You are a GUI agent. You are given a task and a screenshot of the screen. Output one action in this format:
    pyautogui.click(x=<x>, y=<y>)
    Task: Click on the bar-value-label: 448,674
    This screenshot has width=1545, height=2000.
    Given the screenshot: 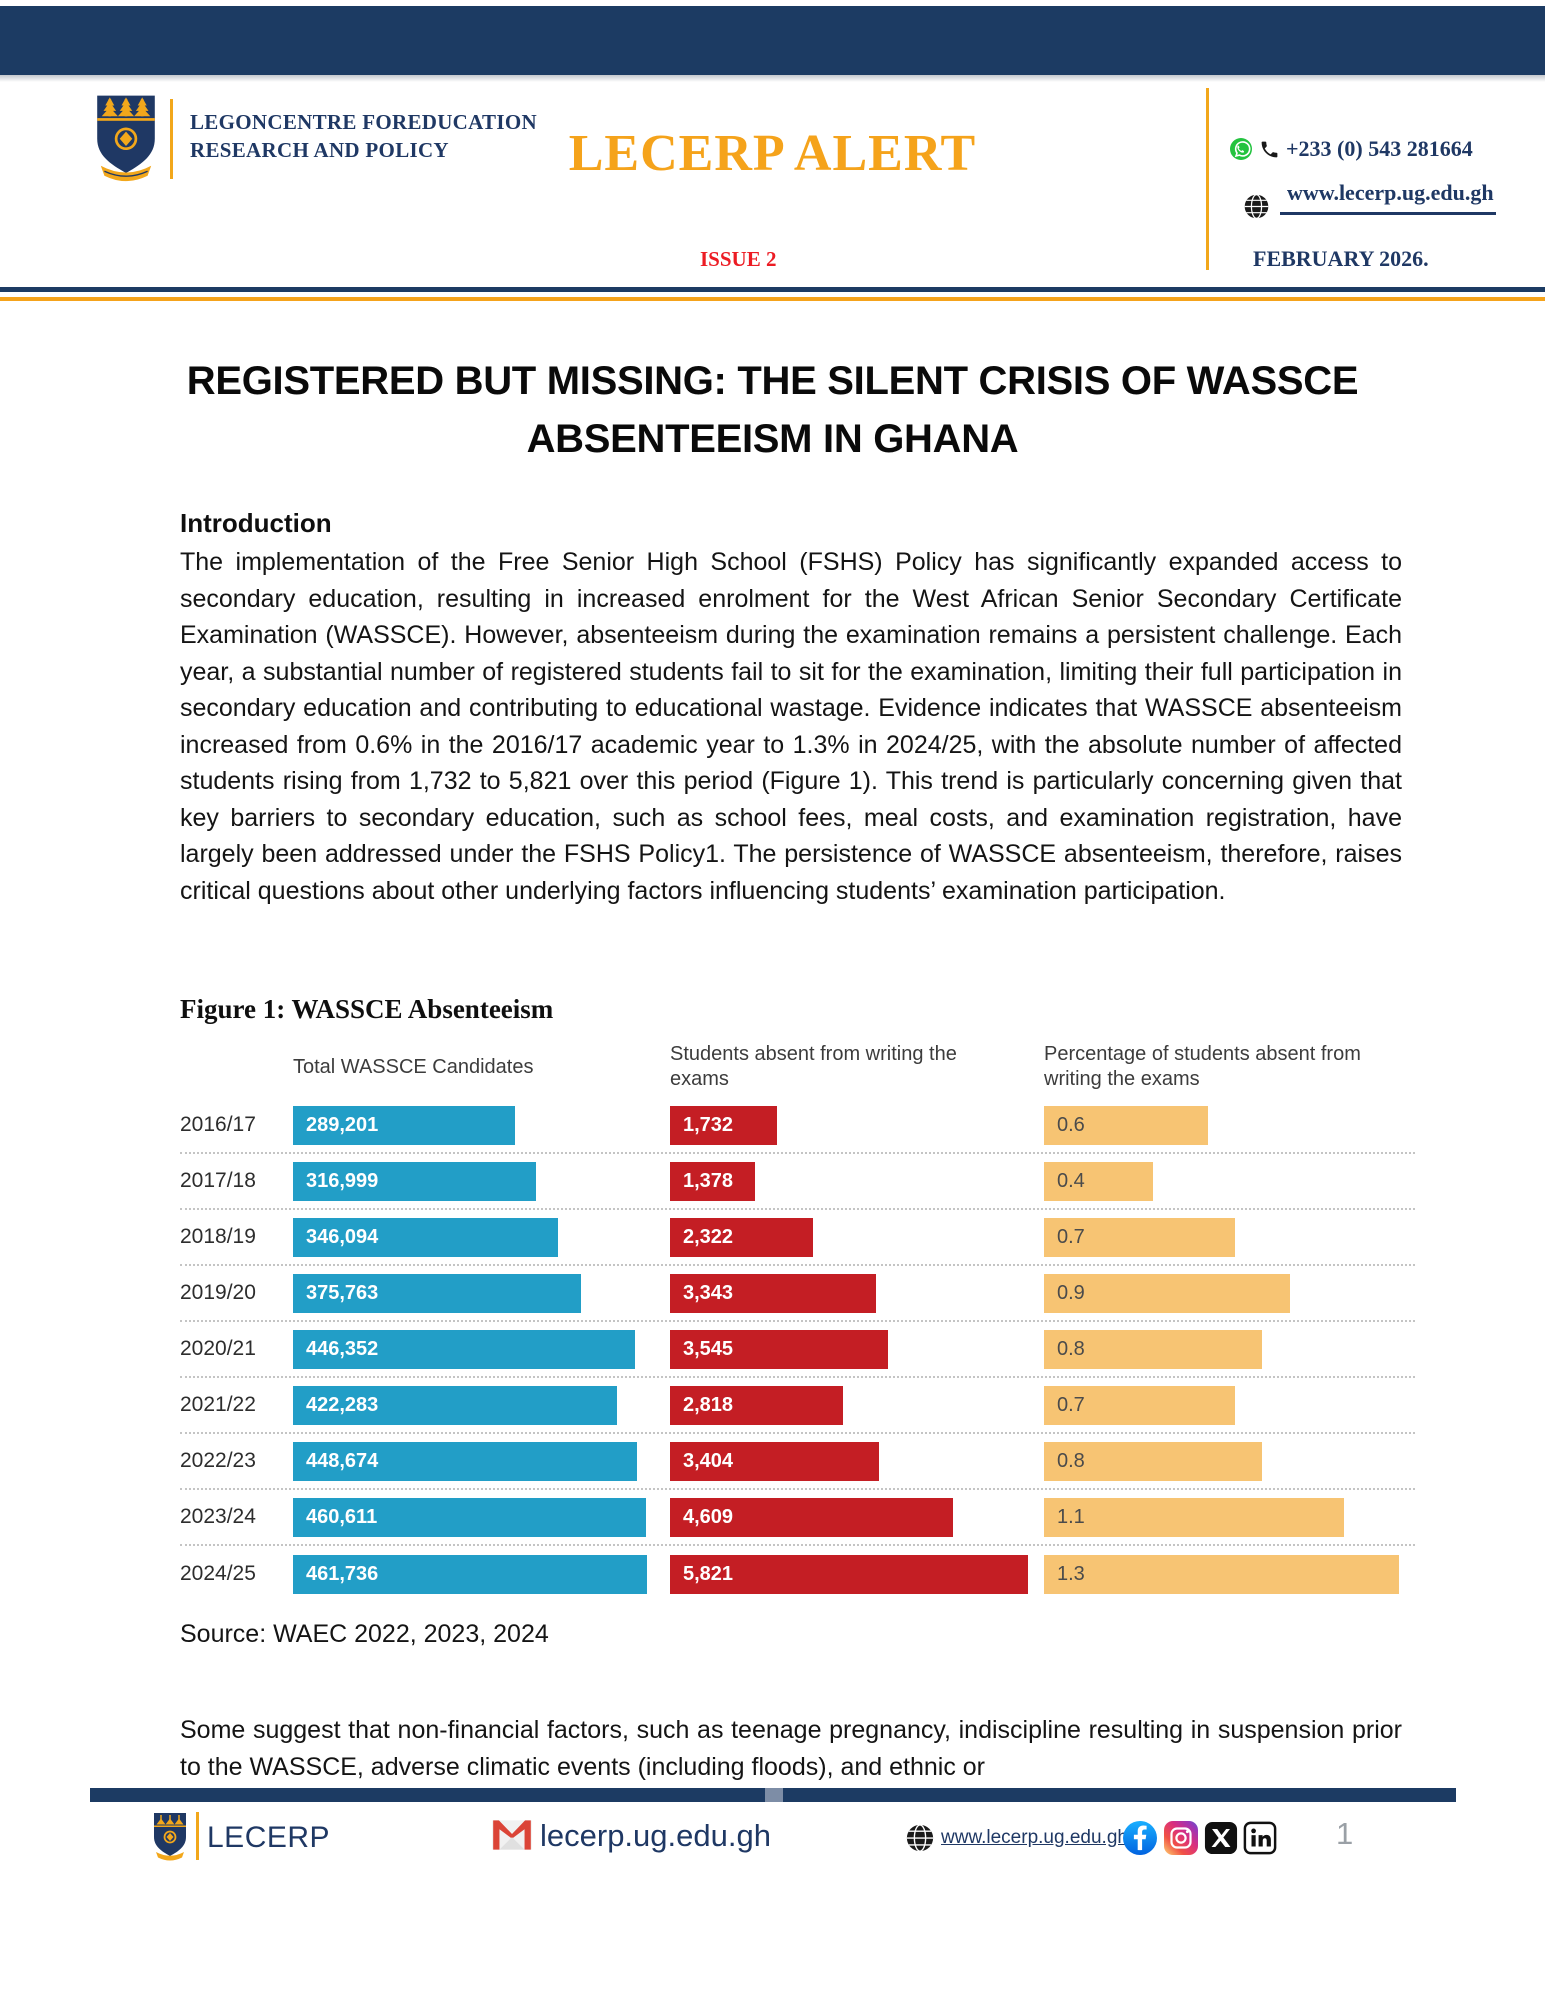 What is the action you would take?
    pyautogui.click(x=342, y=1460)
    